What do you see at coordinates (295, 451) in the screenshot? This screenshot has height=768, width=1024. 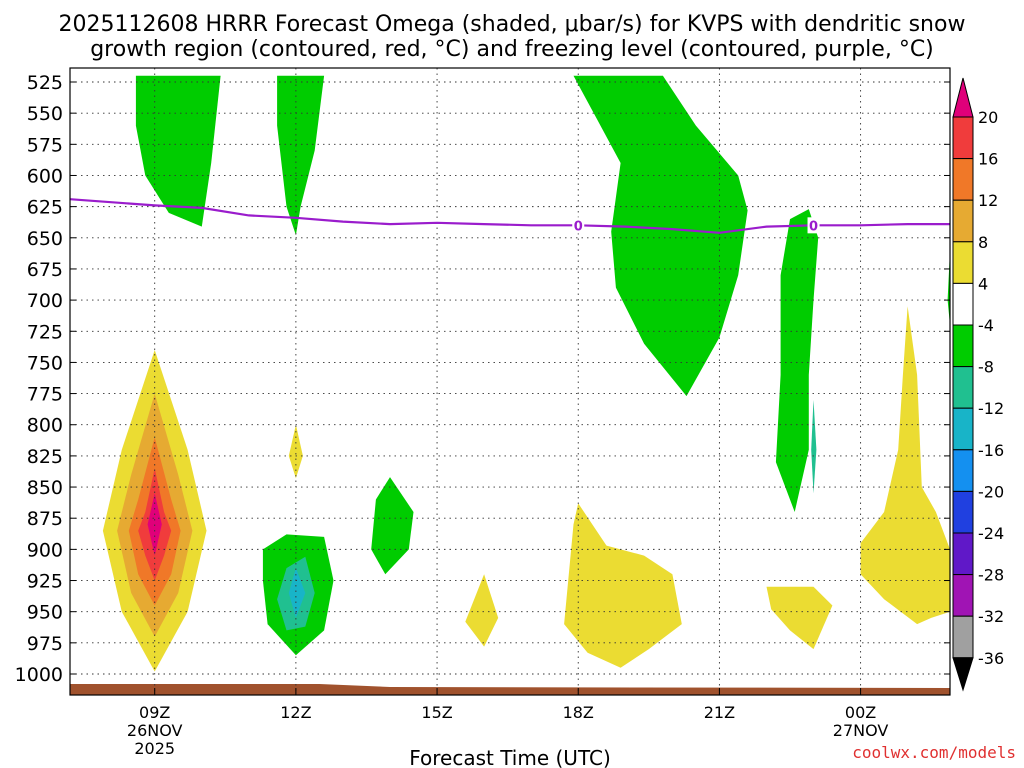 I see `omega-region-descent-12z-small` at bounding box center [295, 451].